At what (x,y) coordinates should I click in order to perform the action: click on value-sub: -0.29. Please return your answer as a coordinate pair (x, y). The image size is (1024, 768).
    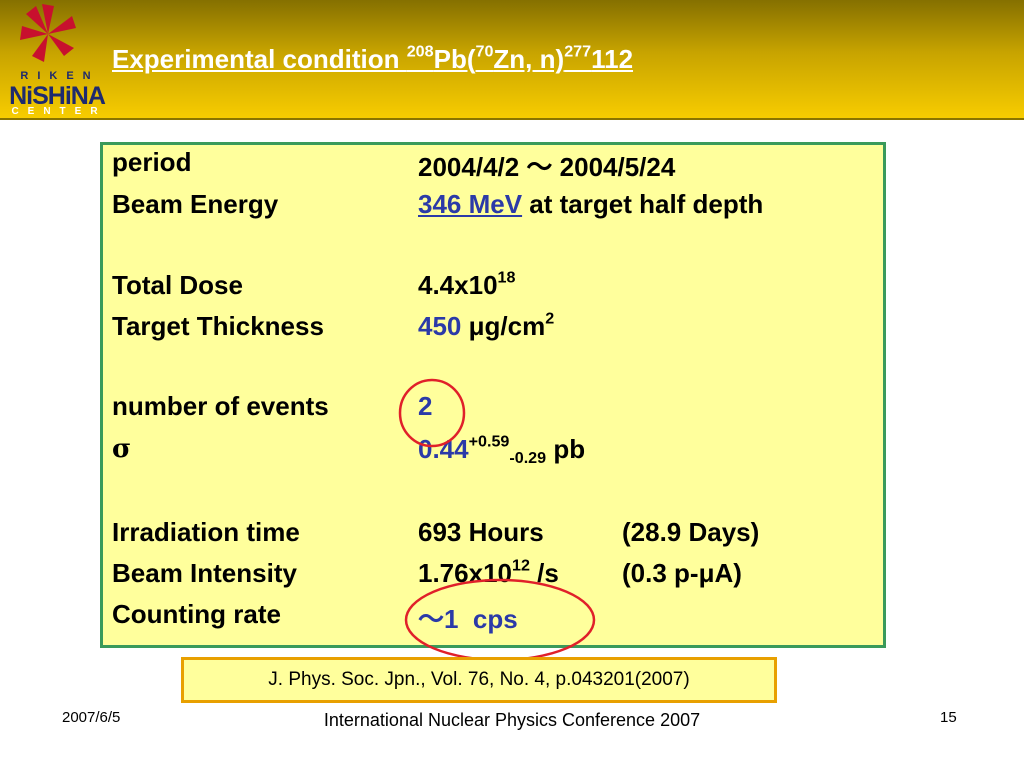
    Looking at the image, I should click on (528, 457).